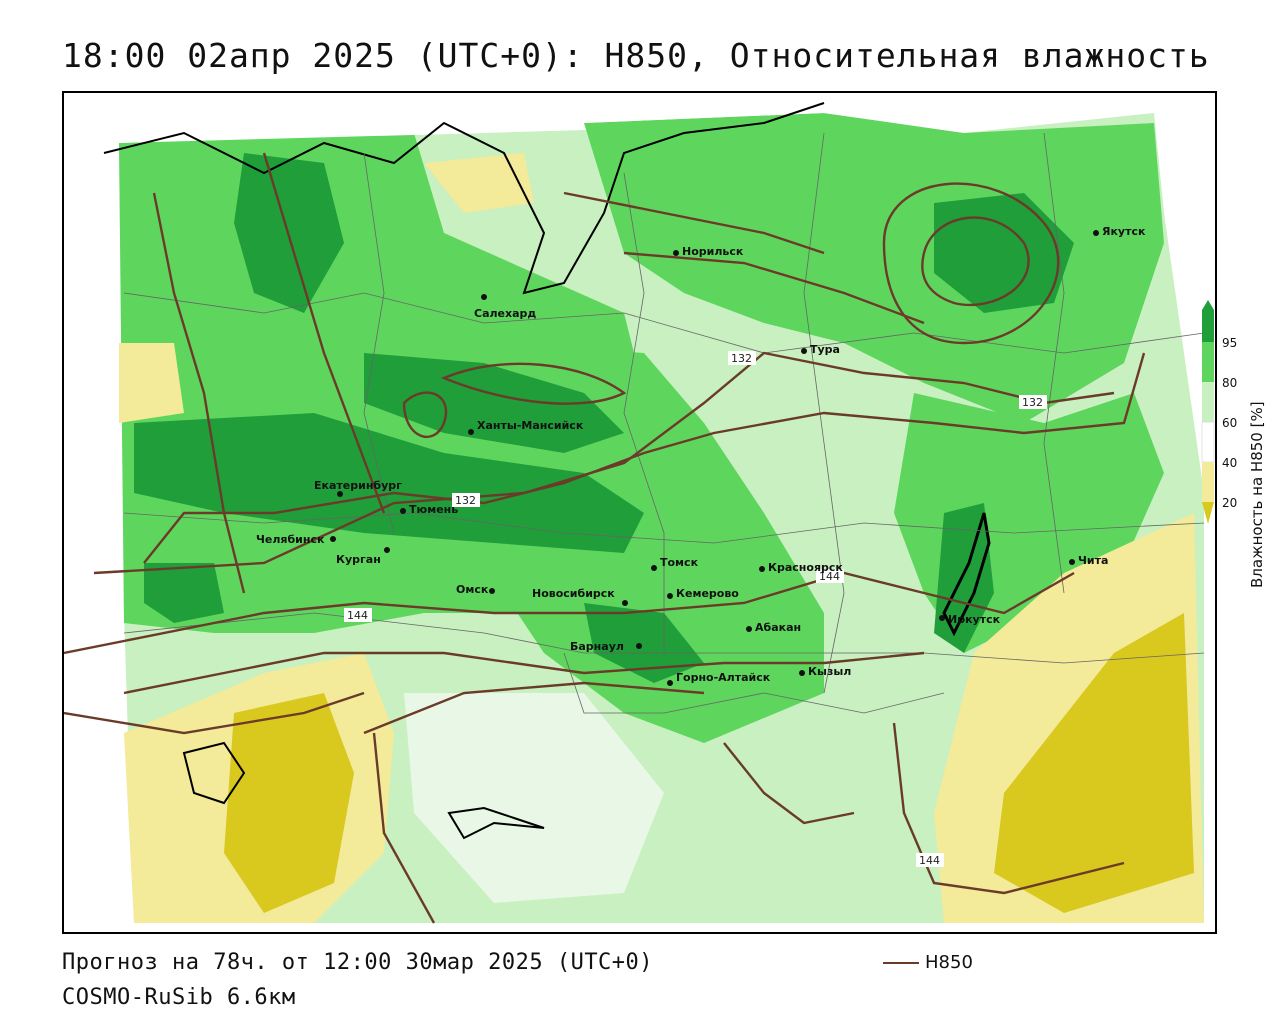 The width and height of the screenshot is (1280, 1024). I want to click on dry-zone-north, so click(479, 183).